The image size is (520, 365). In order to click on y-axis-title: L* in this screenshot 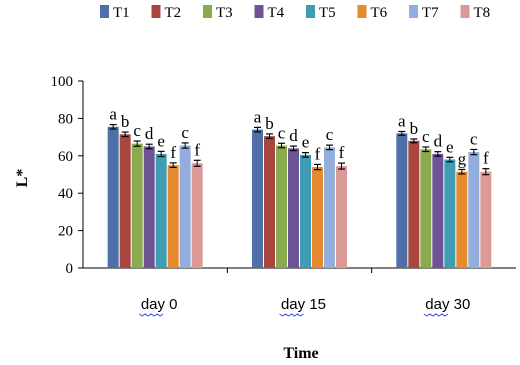, I will do `click(22, 178)`.